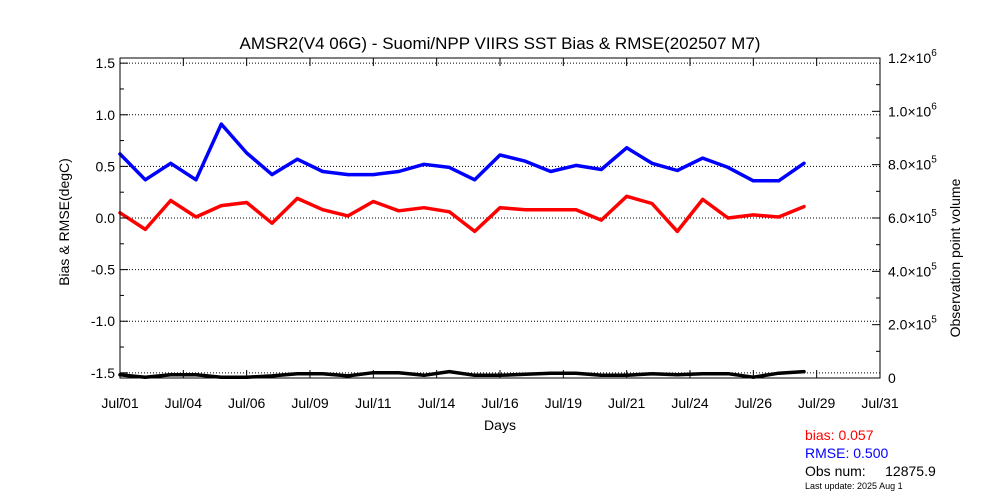  I want to click on x-tick-label: Jul/11, so click(373, 403).